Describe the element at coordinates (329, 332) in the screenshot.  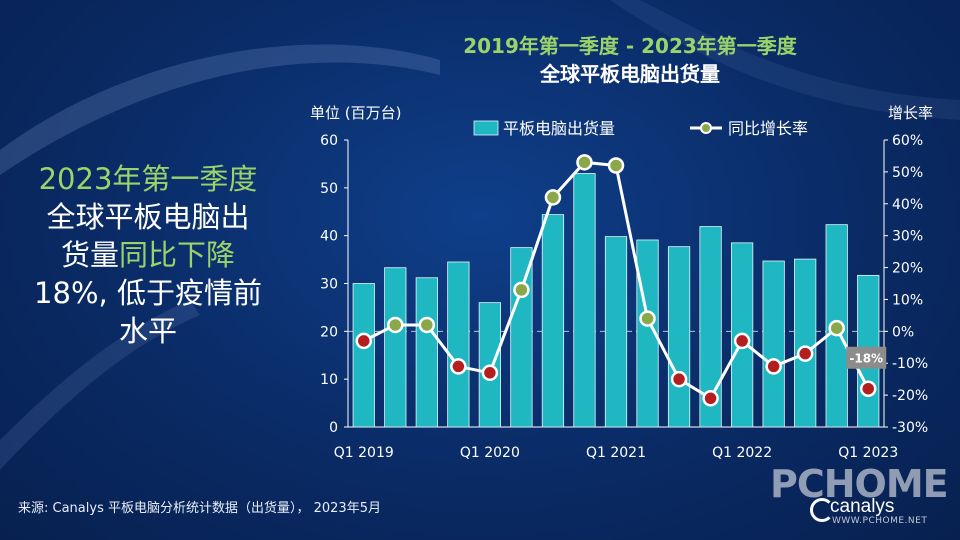
I see `y-tick-label: 20` at that location.